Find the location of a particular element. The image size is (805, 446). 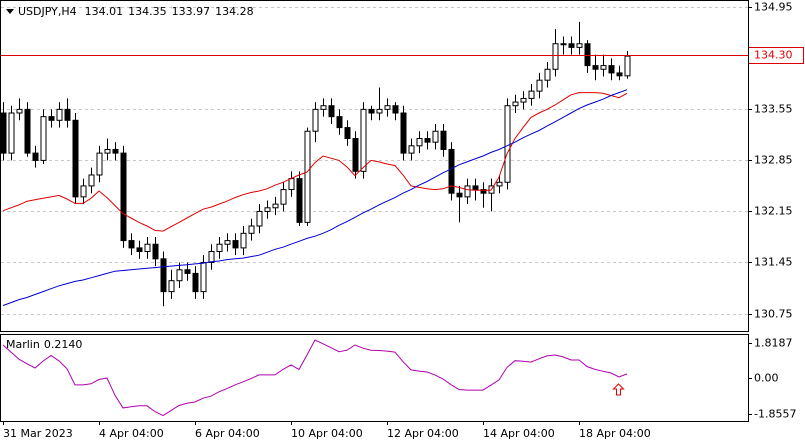

last-open: 134.01 is located at coordinates (104, 11).